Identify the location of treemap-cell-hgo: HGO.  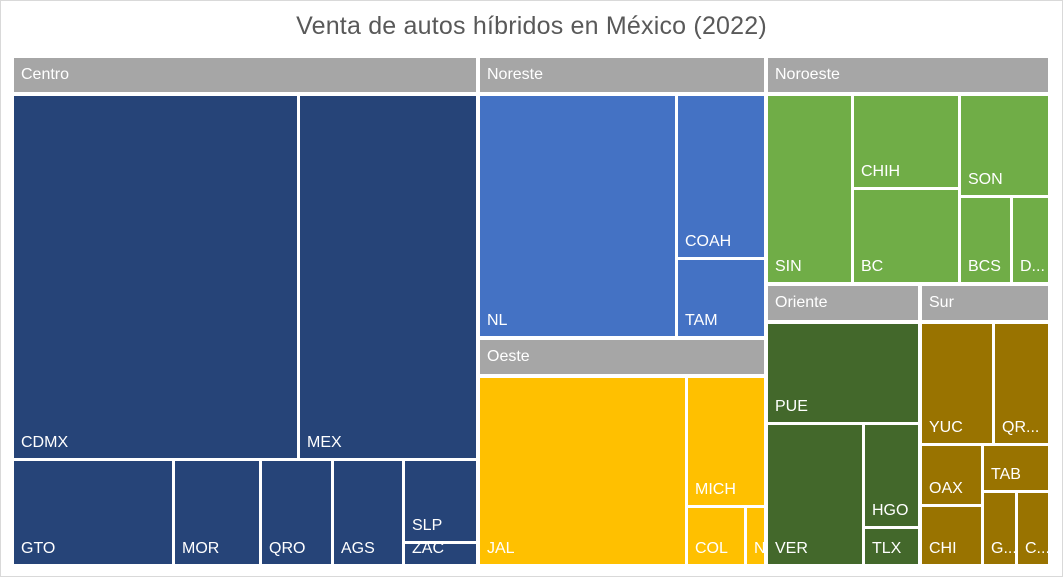
(891, 475).